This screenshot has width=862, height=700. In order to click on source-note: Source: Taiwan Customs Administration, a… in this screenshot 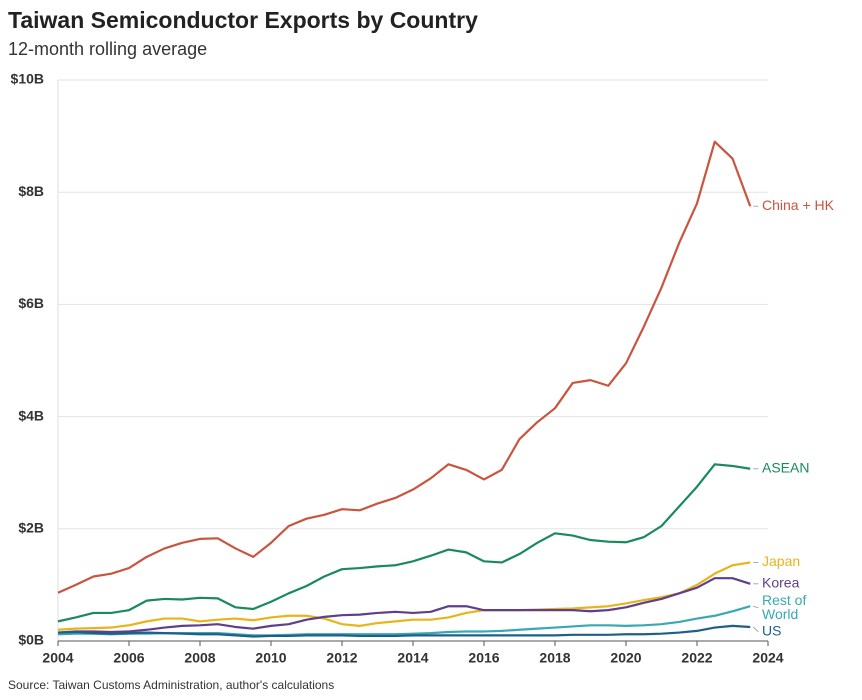, I will do `click(171, 685)`.